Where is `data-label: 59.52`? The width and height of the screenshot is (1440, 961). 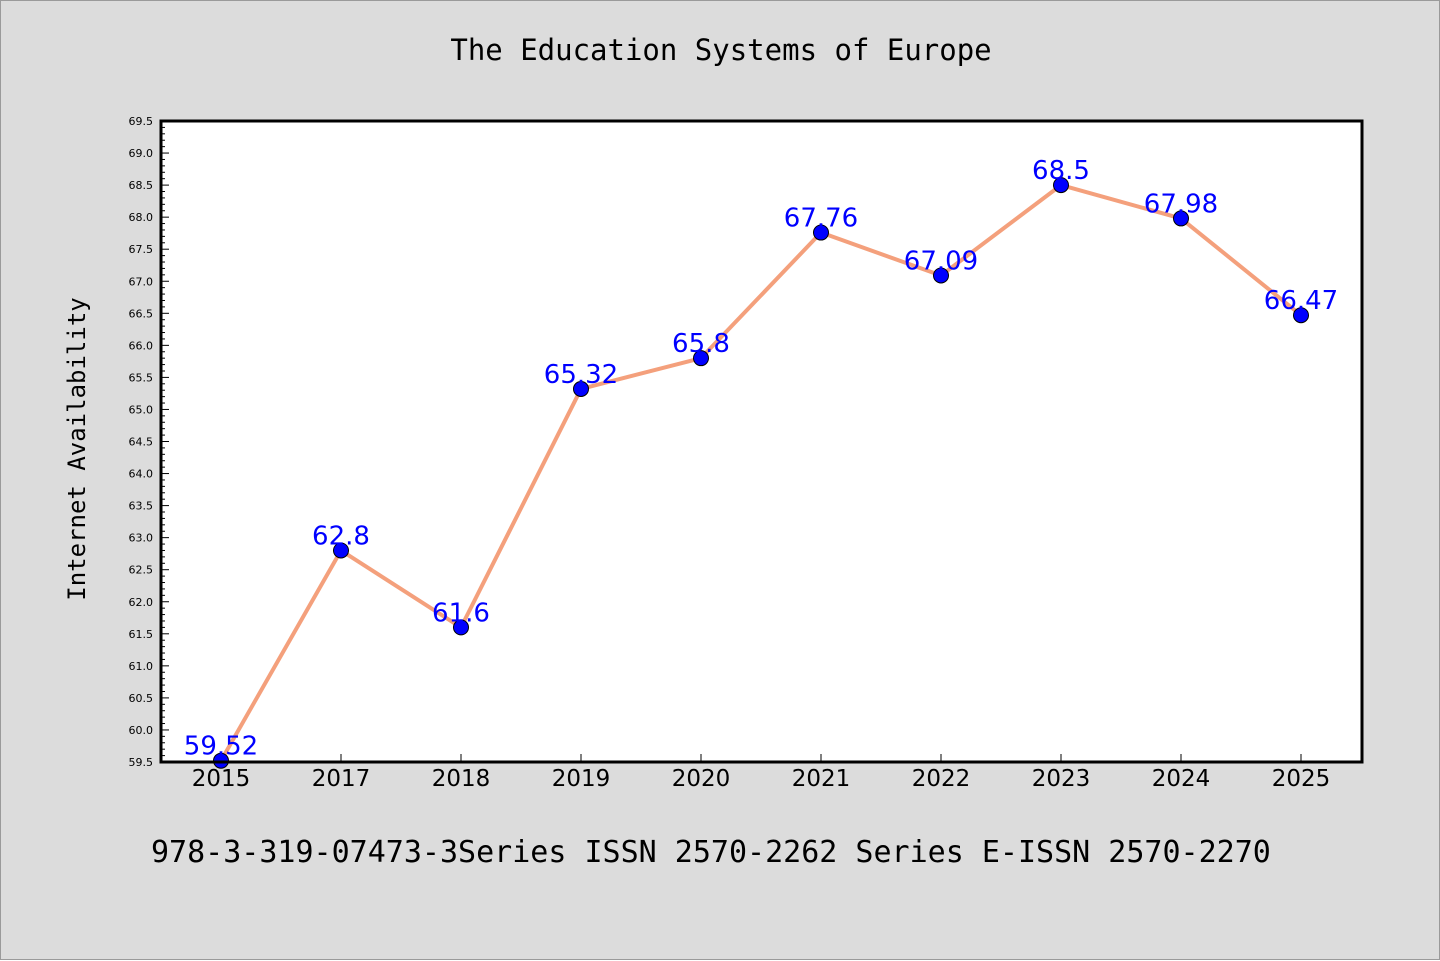 data-label: 59.52 is located at coordinates (221, 747).